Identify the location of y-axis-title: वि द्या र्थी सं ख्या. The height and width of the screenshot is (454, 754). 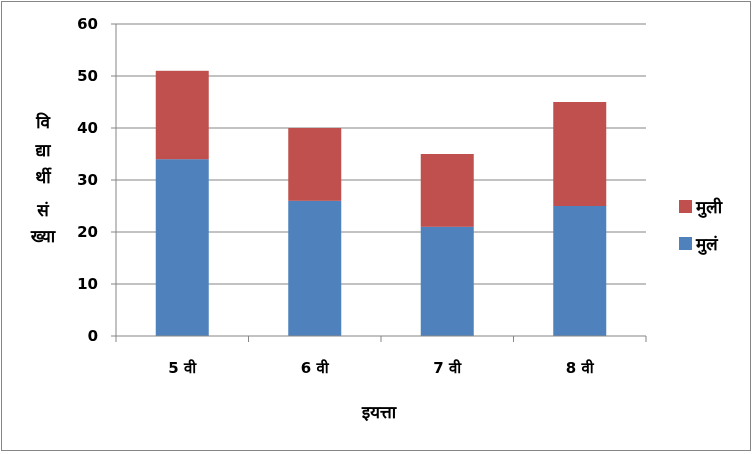
(43, 179).